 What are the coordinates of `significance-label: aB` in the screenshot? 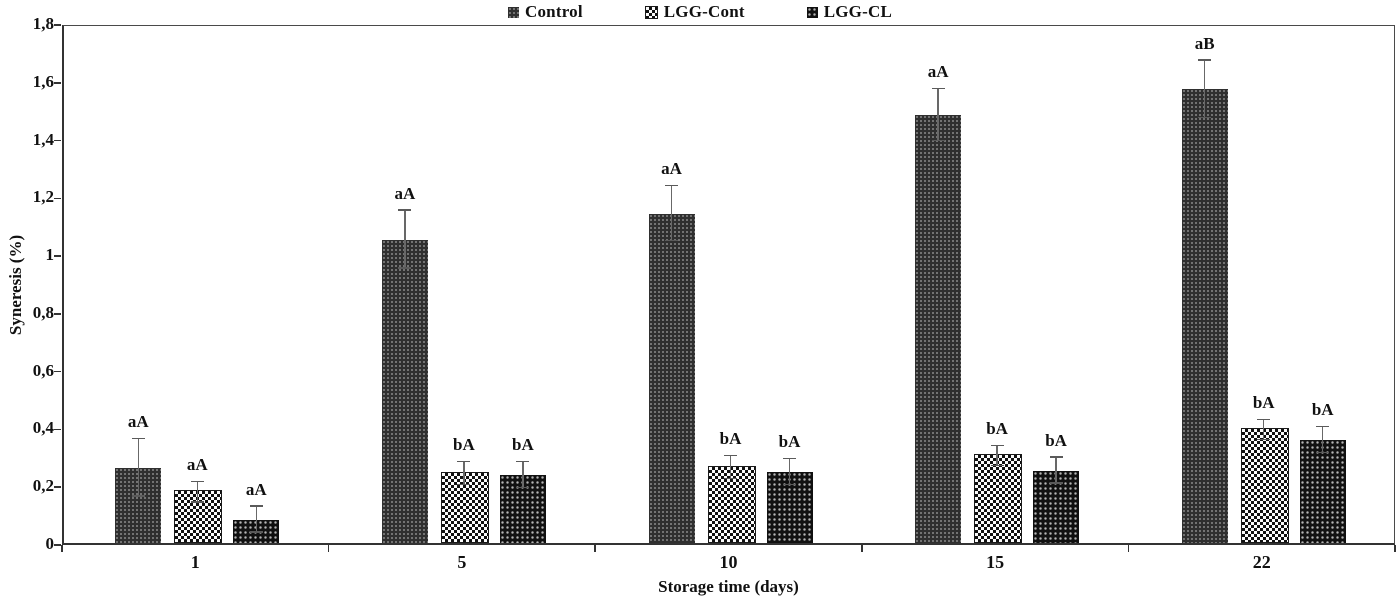 It's located at (1204, 43).